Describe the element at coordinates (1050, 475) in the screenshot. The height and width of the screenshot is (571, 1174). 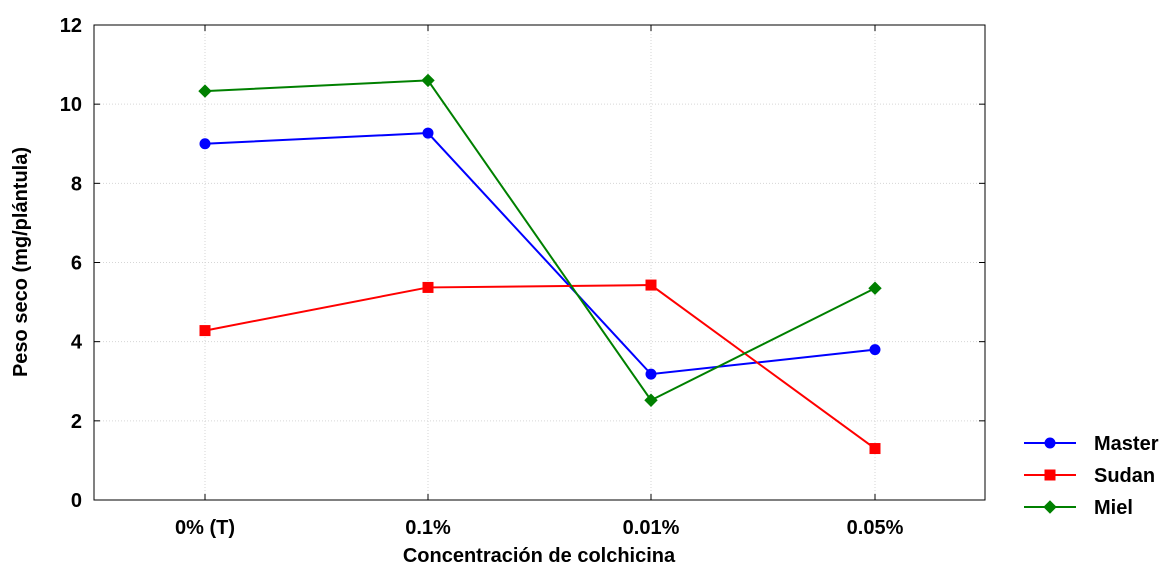
I see `legend-marker-sudan` at that location.